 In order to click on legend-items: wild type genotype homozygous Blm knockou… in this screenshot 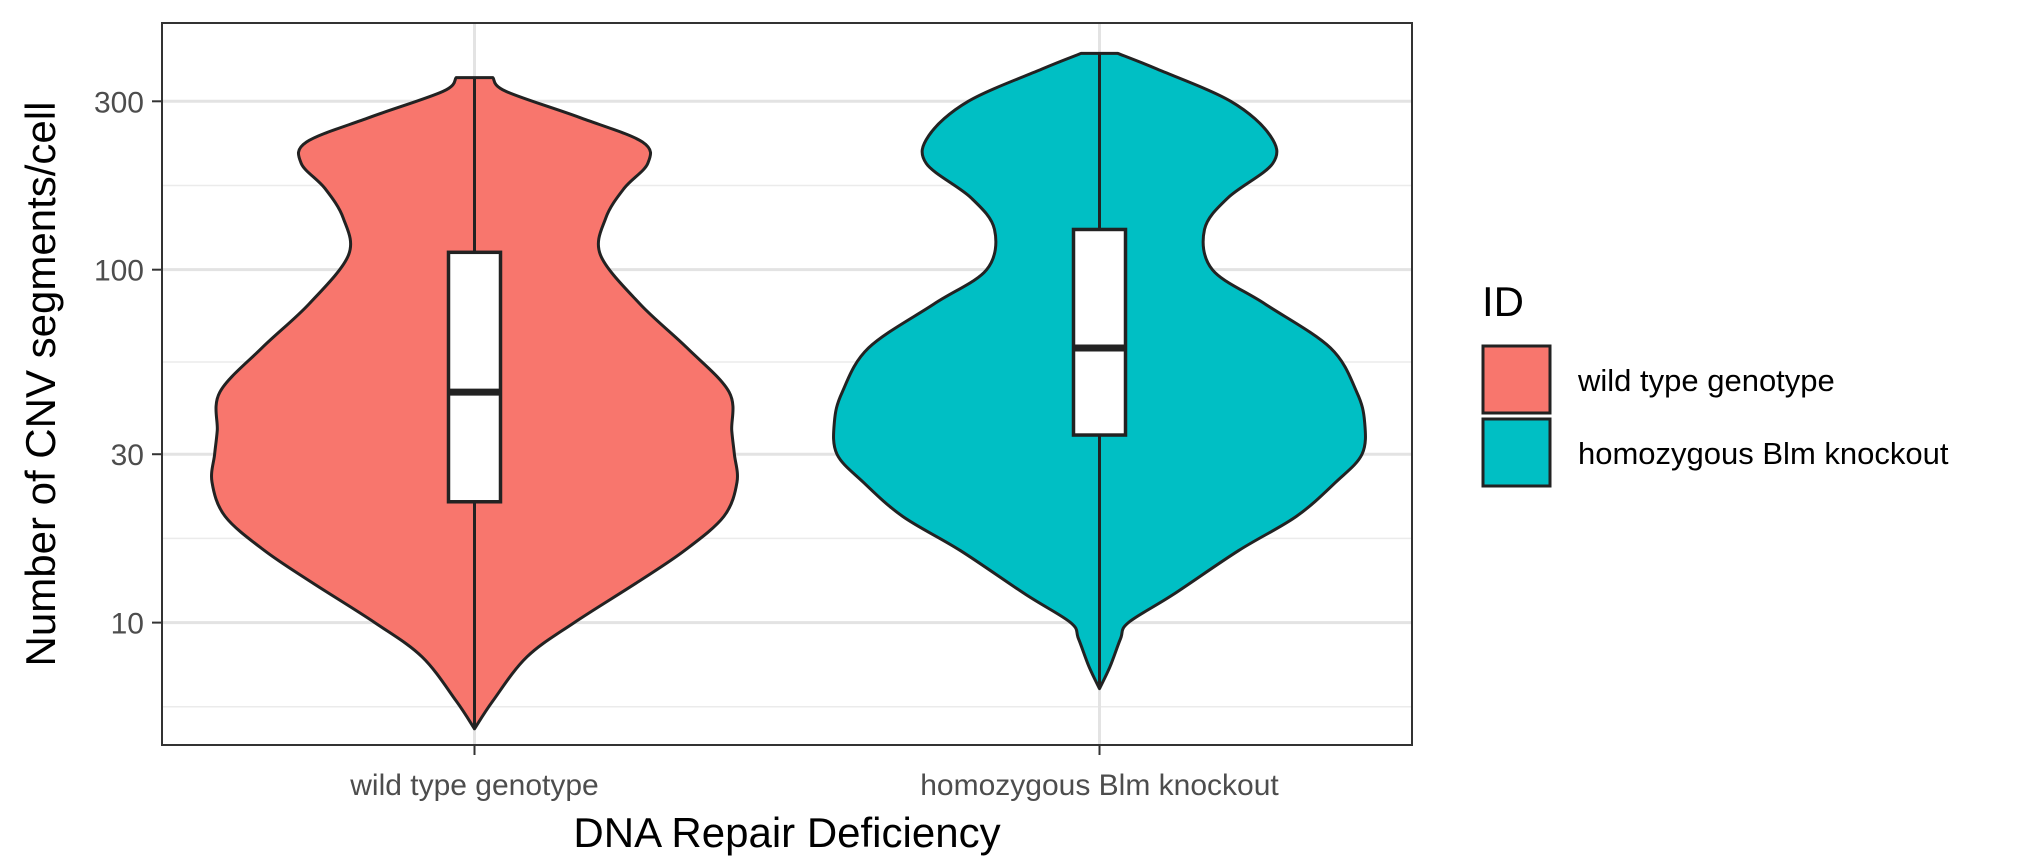, I will do `click(1715, 416)`.